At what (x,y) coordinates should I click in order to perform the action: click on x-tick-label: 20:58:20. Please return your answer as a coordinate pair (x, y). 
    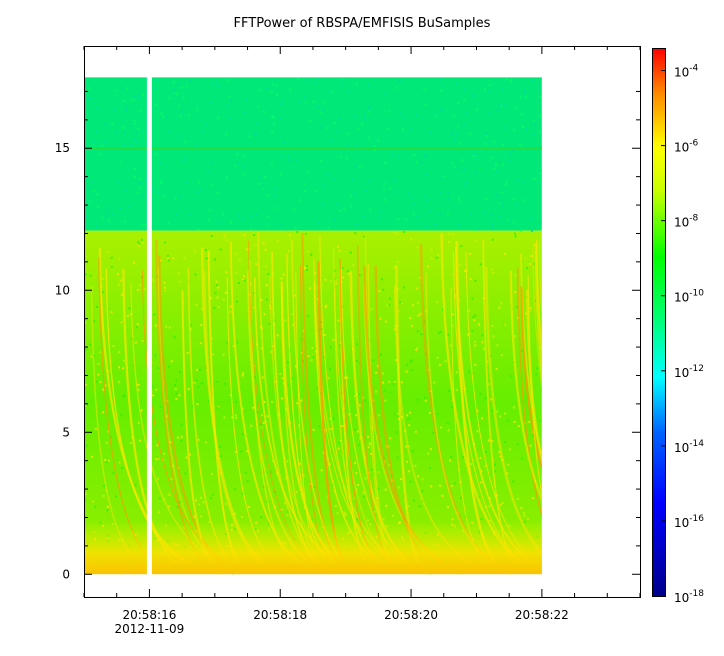
    Looking at the image, I should click on (411, 615).